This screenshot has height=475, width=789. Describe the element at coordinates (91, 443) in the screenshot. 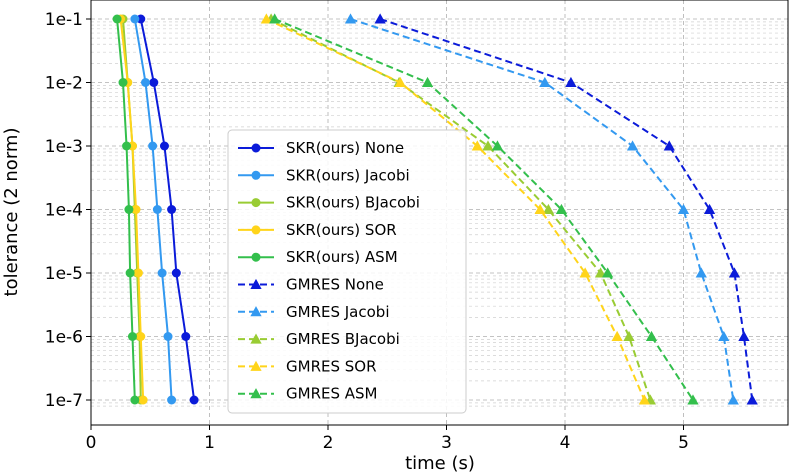

I see `x-tick-label: 0` at that location.